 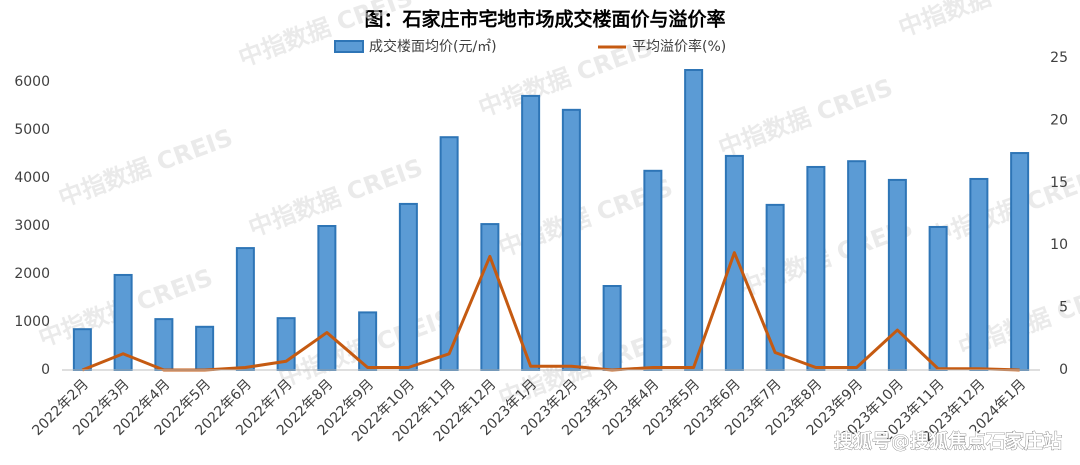 I want to click on y2-tick-label: 20, so click(x=1059, y=120).